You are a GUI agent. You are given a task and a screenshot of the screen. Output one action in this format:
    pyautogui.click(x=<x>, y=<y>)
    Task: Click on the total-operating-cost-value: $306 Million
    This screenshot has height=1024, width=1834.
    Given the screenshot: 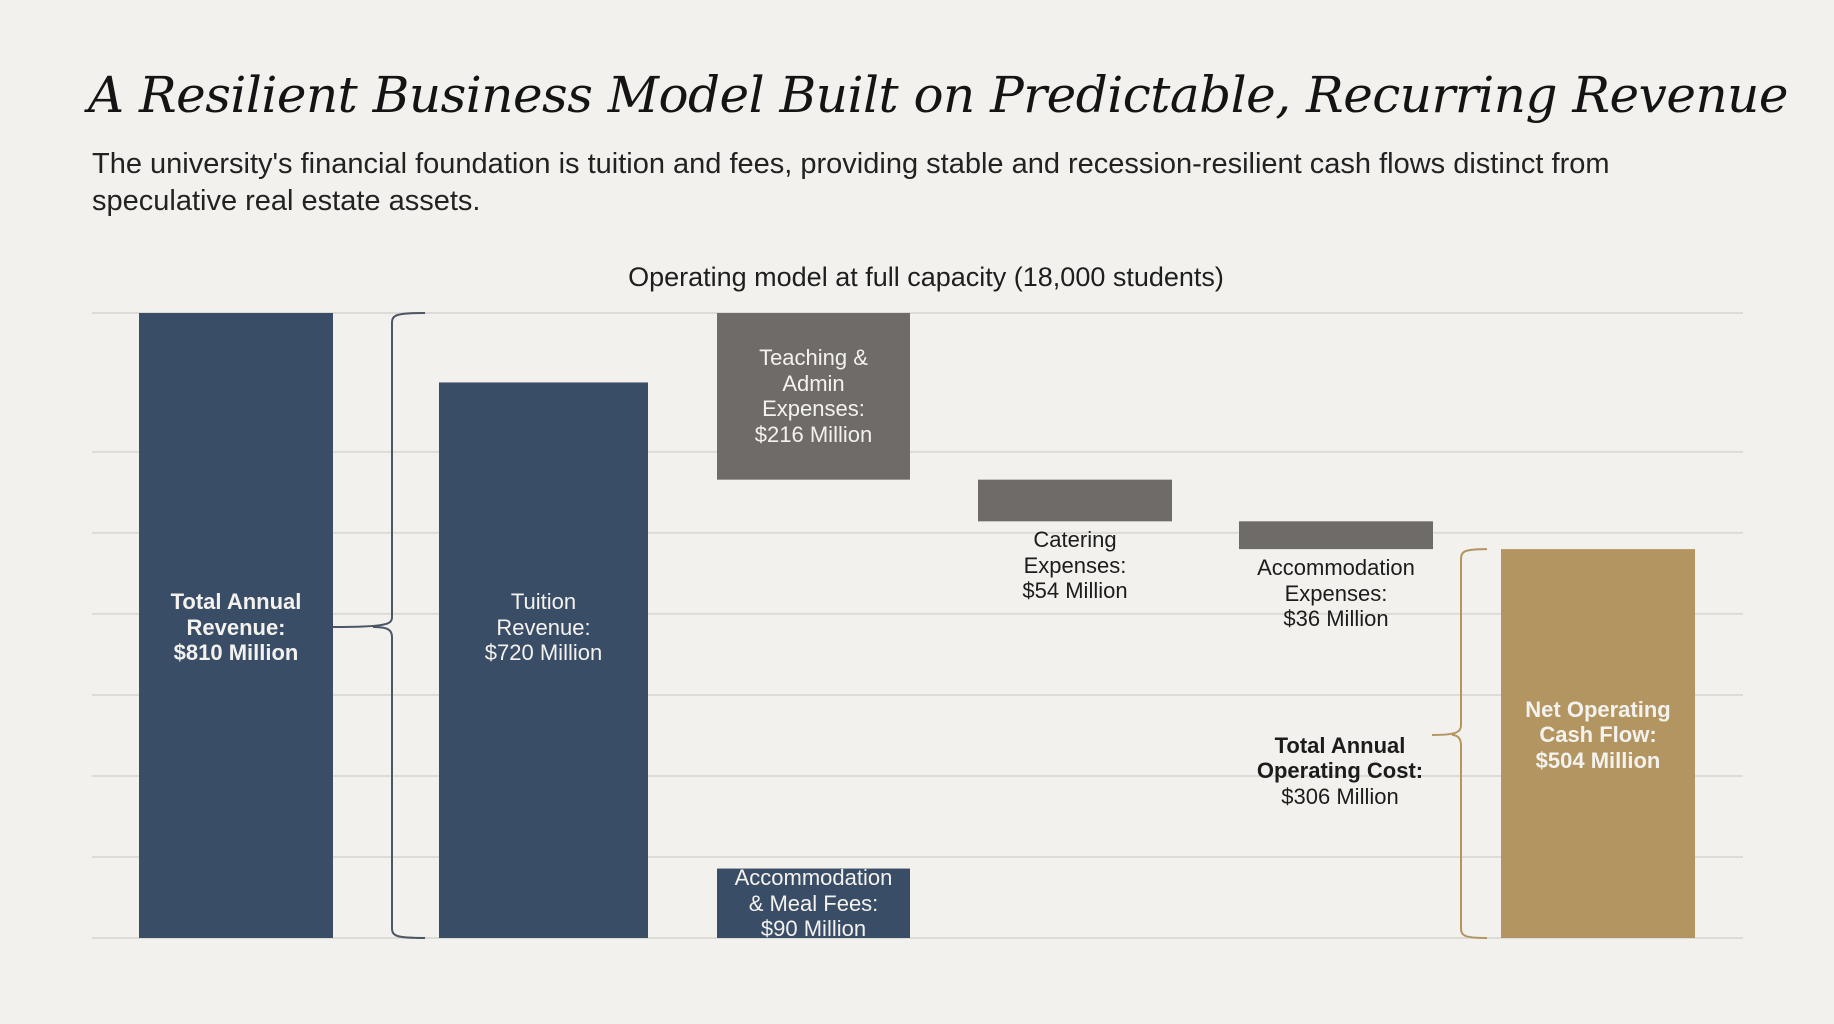 What is the action you would take?
    pyautogui.click(x=1340, y=796)
    